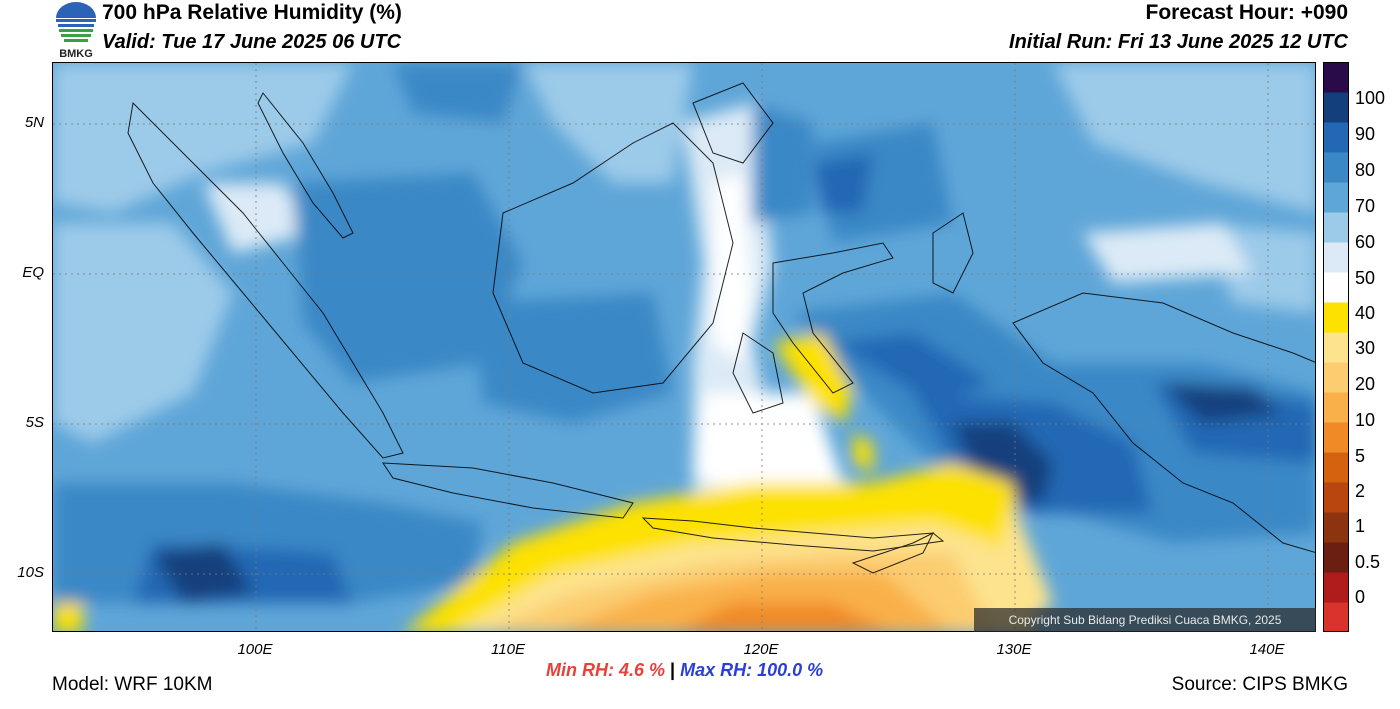 The image size is (1400, 709). What do you see at coordinates (76, 54) in the screenshot?
I see `logo-text: BMKG` at bounding box center [76, 54].